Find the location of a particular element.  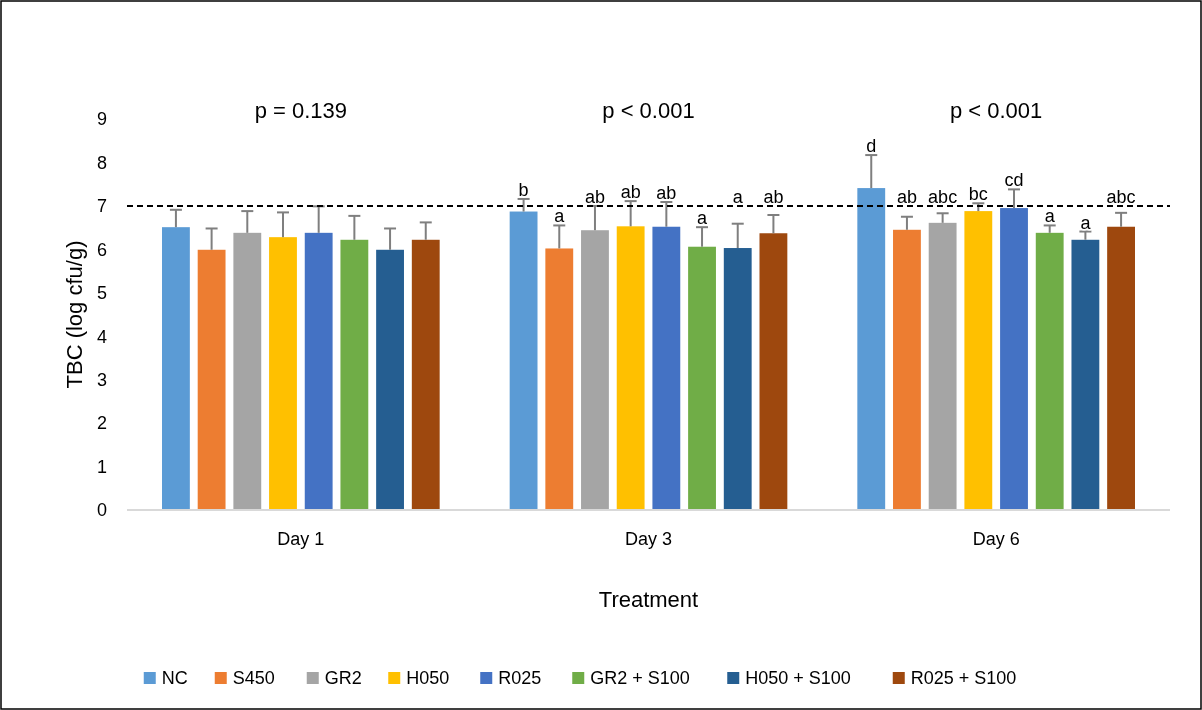

y-tick-label: 9 is located at coordinates (101, 119).